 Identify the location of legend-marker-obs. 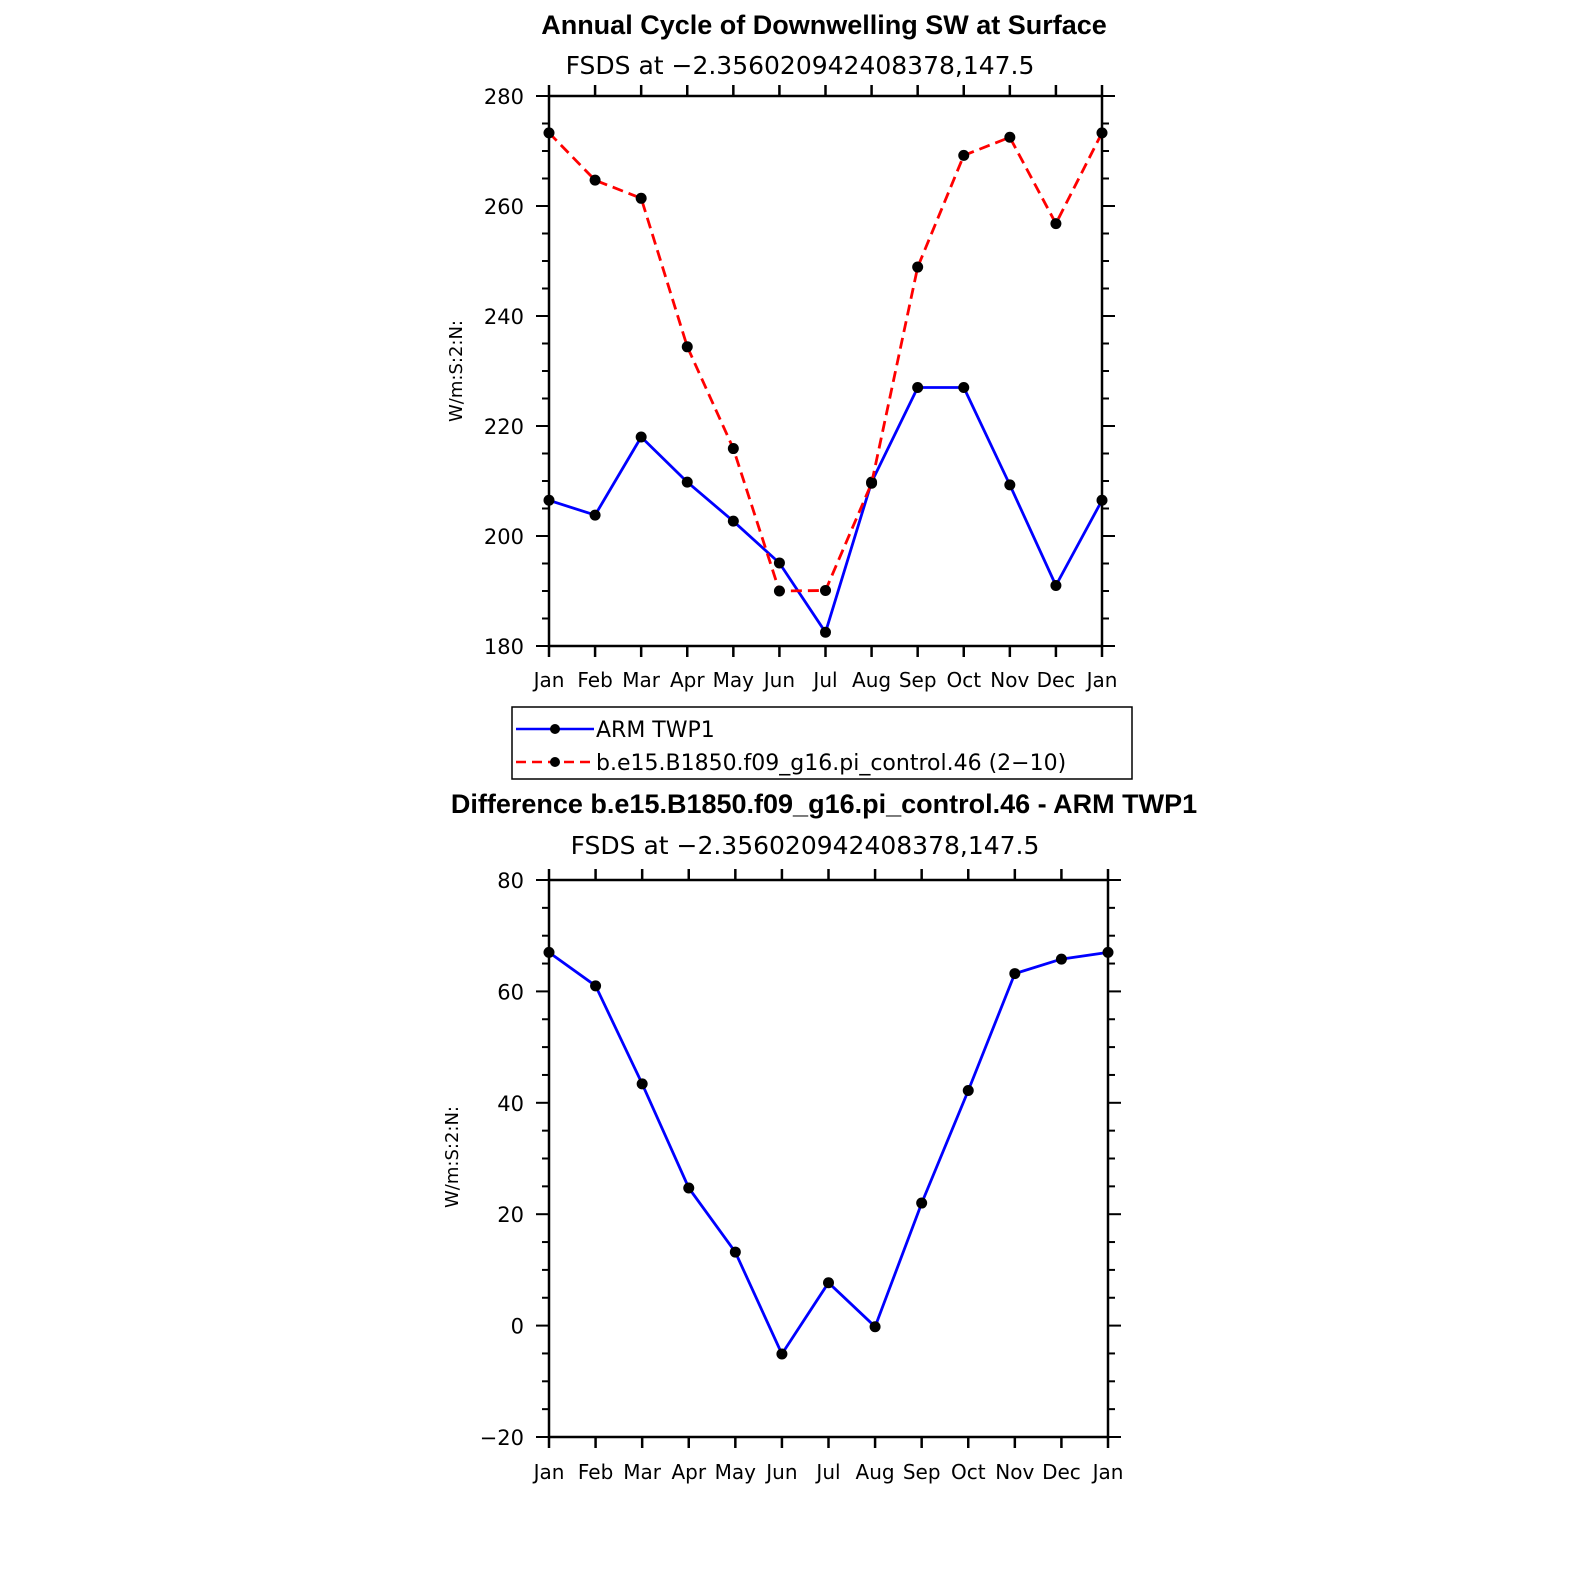
(555, 729).